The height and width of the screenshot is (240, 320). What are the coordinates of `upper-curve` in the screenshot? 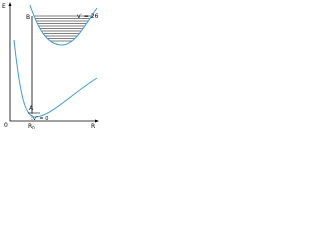 It's located at (63, 25).